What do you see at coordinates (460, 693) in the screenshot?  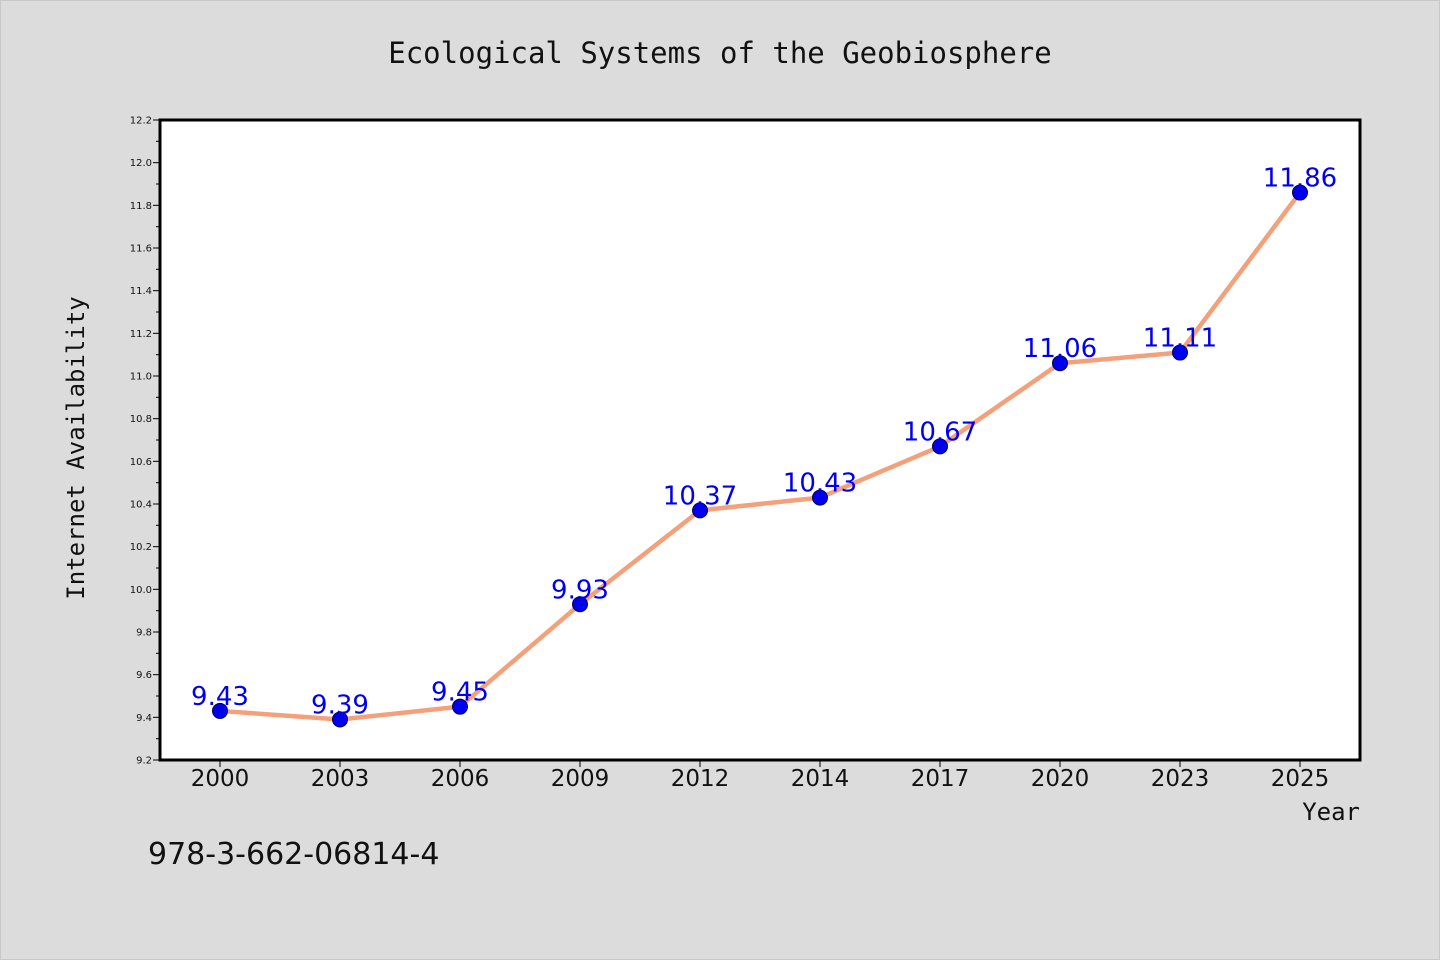 I see `data-label: 9.45` at bounding box center [460, 693].